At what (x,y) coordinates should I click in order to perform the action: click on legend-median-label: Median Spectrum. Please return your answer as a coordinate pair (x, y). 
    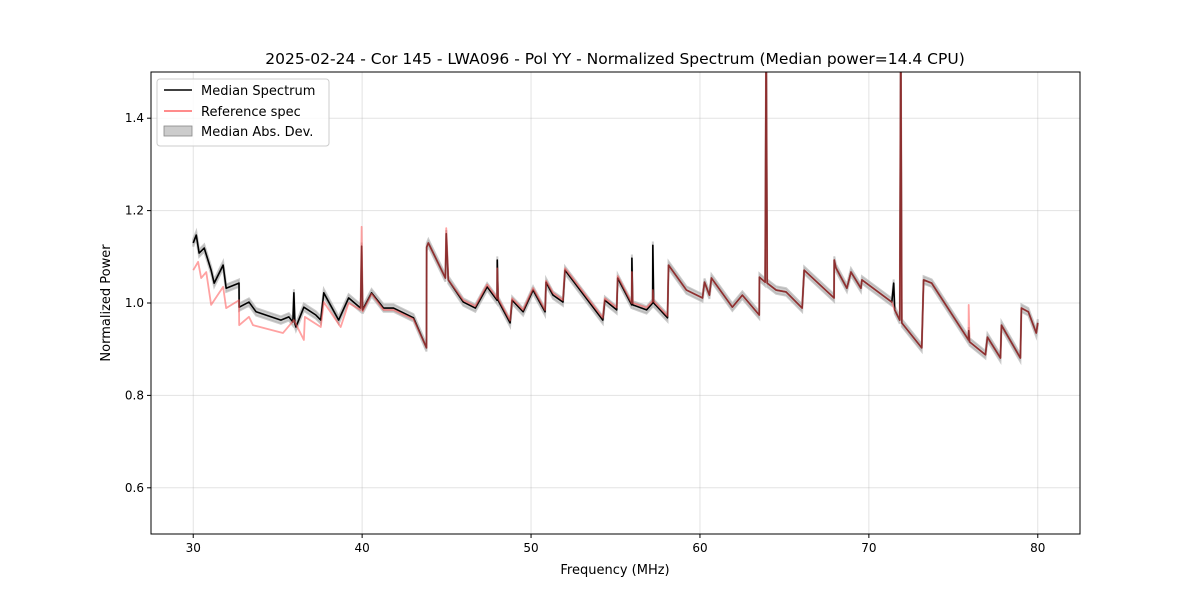
    Looking at the image, I should click on (258, 91).